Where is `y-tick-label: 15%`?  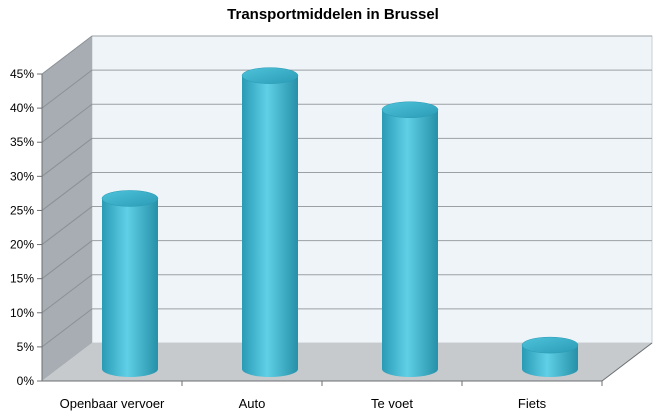 y-tick-label: 15% is located at coordinates (22, 279).